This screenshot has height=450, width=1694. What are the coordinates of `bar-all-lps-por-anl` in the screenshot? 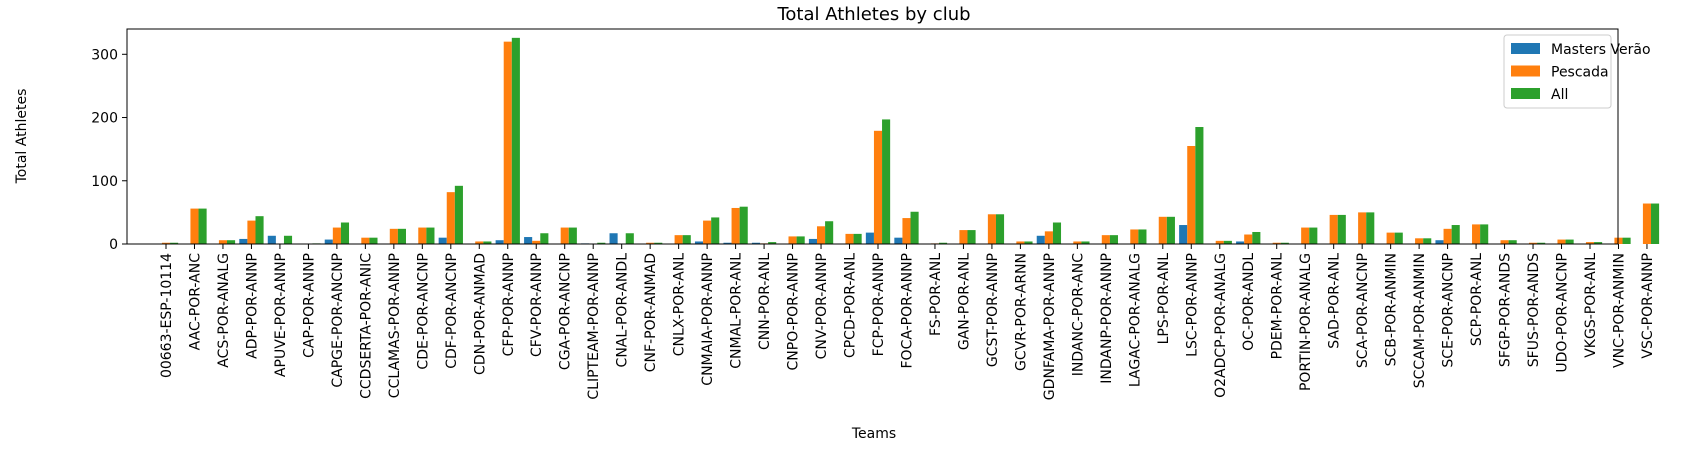 It's located at (1170, 230).